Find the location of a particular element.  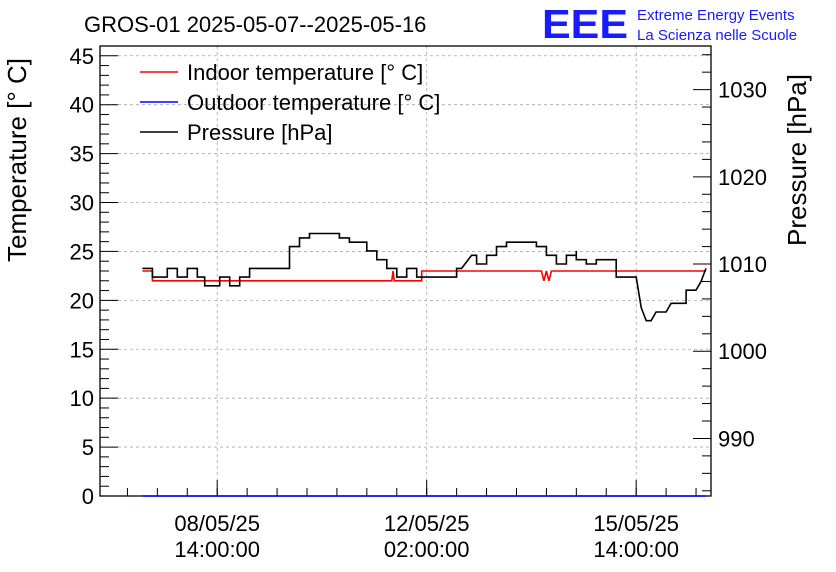

legend-label: Outdoor temperature [° C] is located at coordinates (313, 102).